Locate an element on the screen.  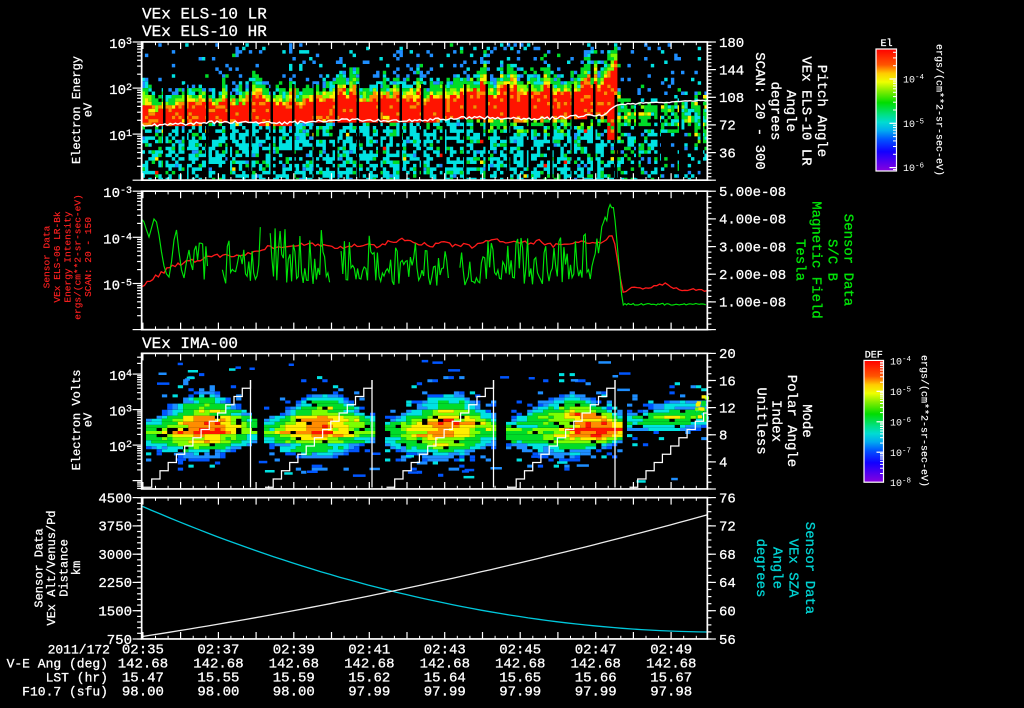
svg-text: 02:37 is located at coordinates (218, 650).